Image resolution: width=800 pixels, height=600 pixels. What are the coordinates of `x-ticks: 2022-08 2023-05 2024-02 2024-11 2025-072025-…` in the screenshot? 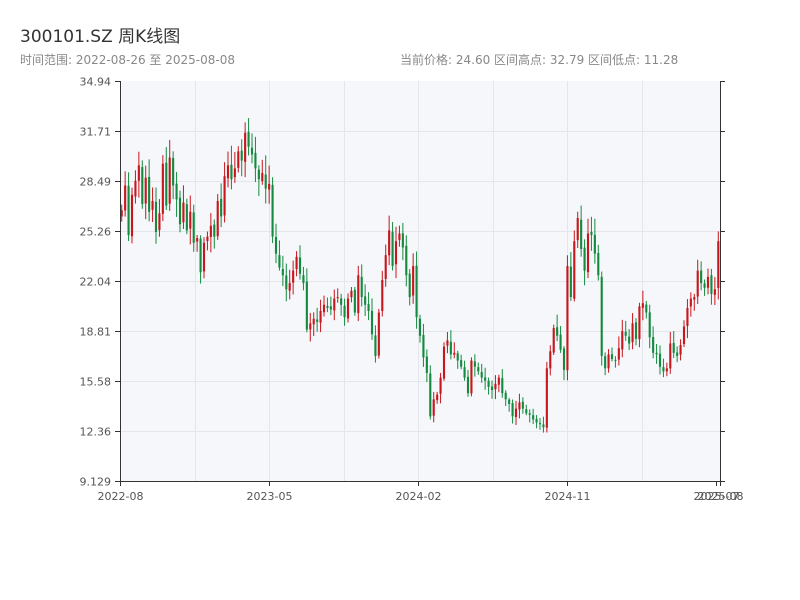 It's located at (420, 492).